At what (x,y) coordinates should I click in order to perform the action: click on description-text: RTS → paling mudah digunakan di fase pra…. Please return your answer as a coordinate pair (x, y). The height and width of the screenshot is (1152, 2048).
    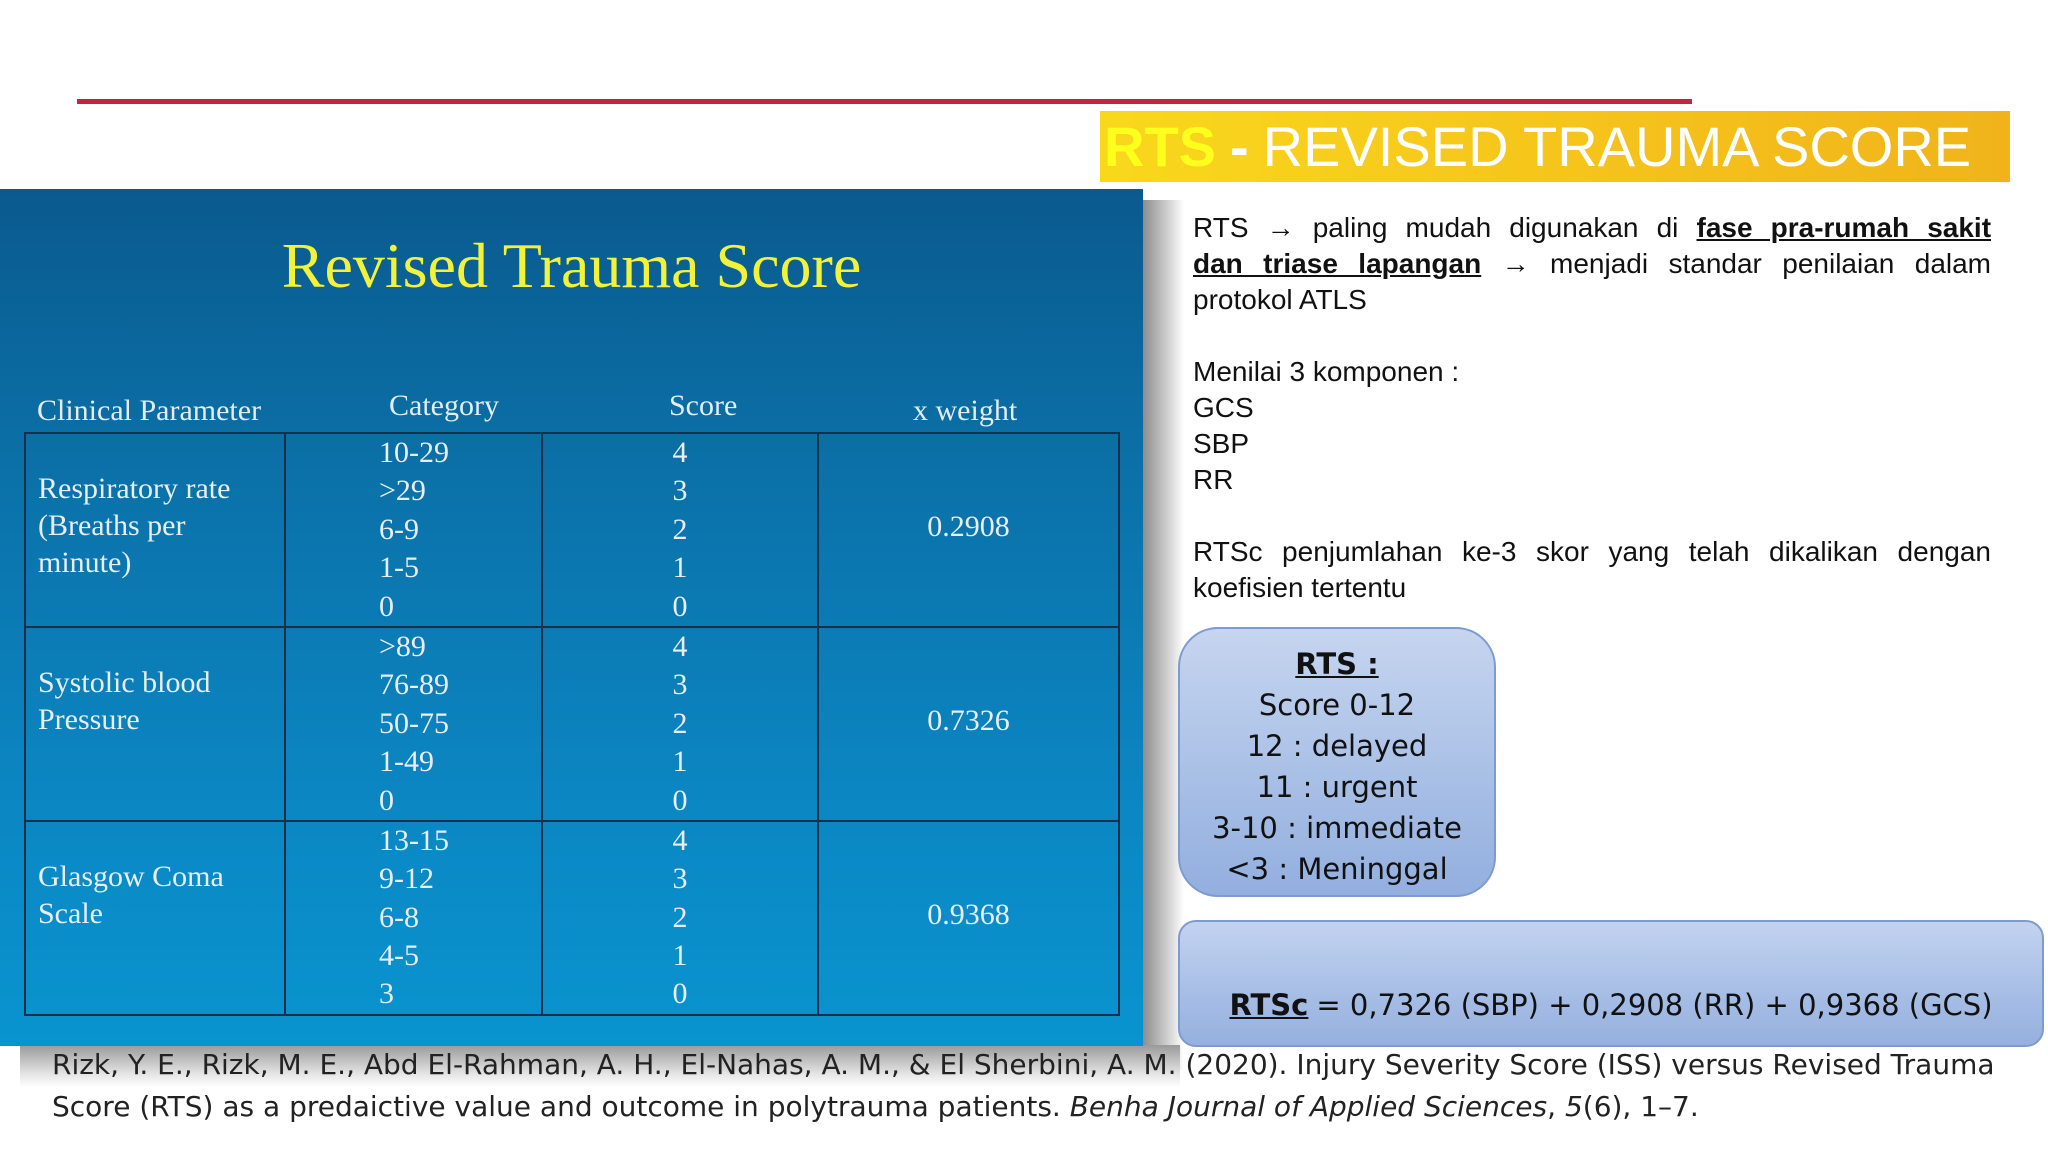
    Looking at the image, I should click on (1592, 408).